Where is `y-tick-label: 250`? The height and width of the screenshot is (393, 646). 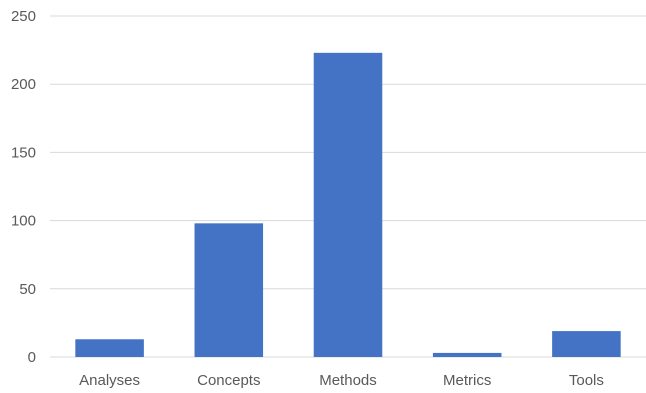
y-tick-label: 250 is located at coordinates (23, 16).